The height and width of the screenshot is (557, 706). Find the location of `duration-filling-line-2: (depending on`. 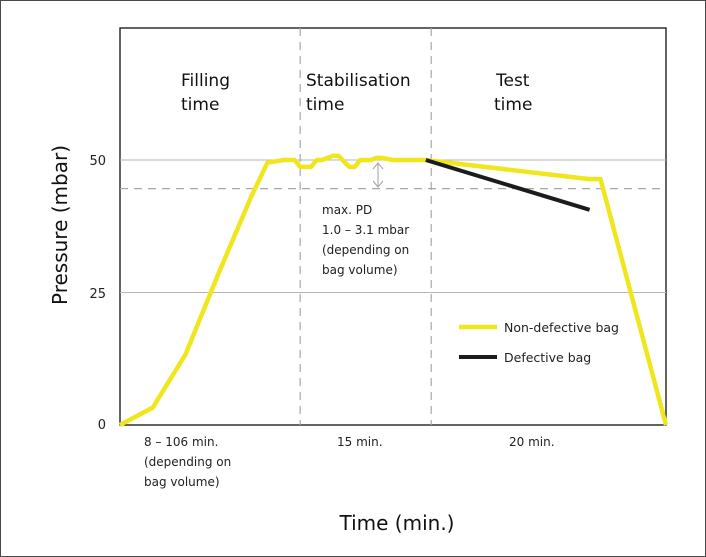

duration-filling-line-2: (depending on is located at coordinates (187, 462).